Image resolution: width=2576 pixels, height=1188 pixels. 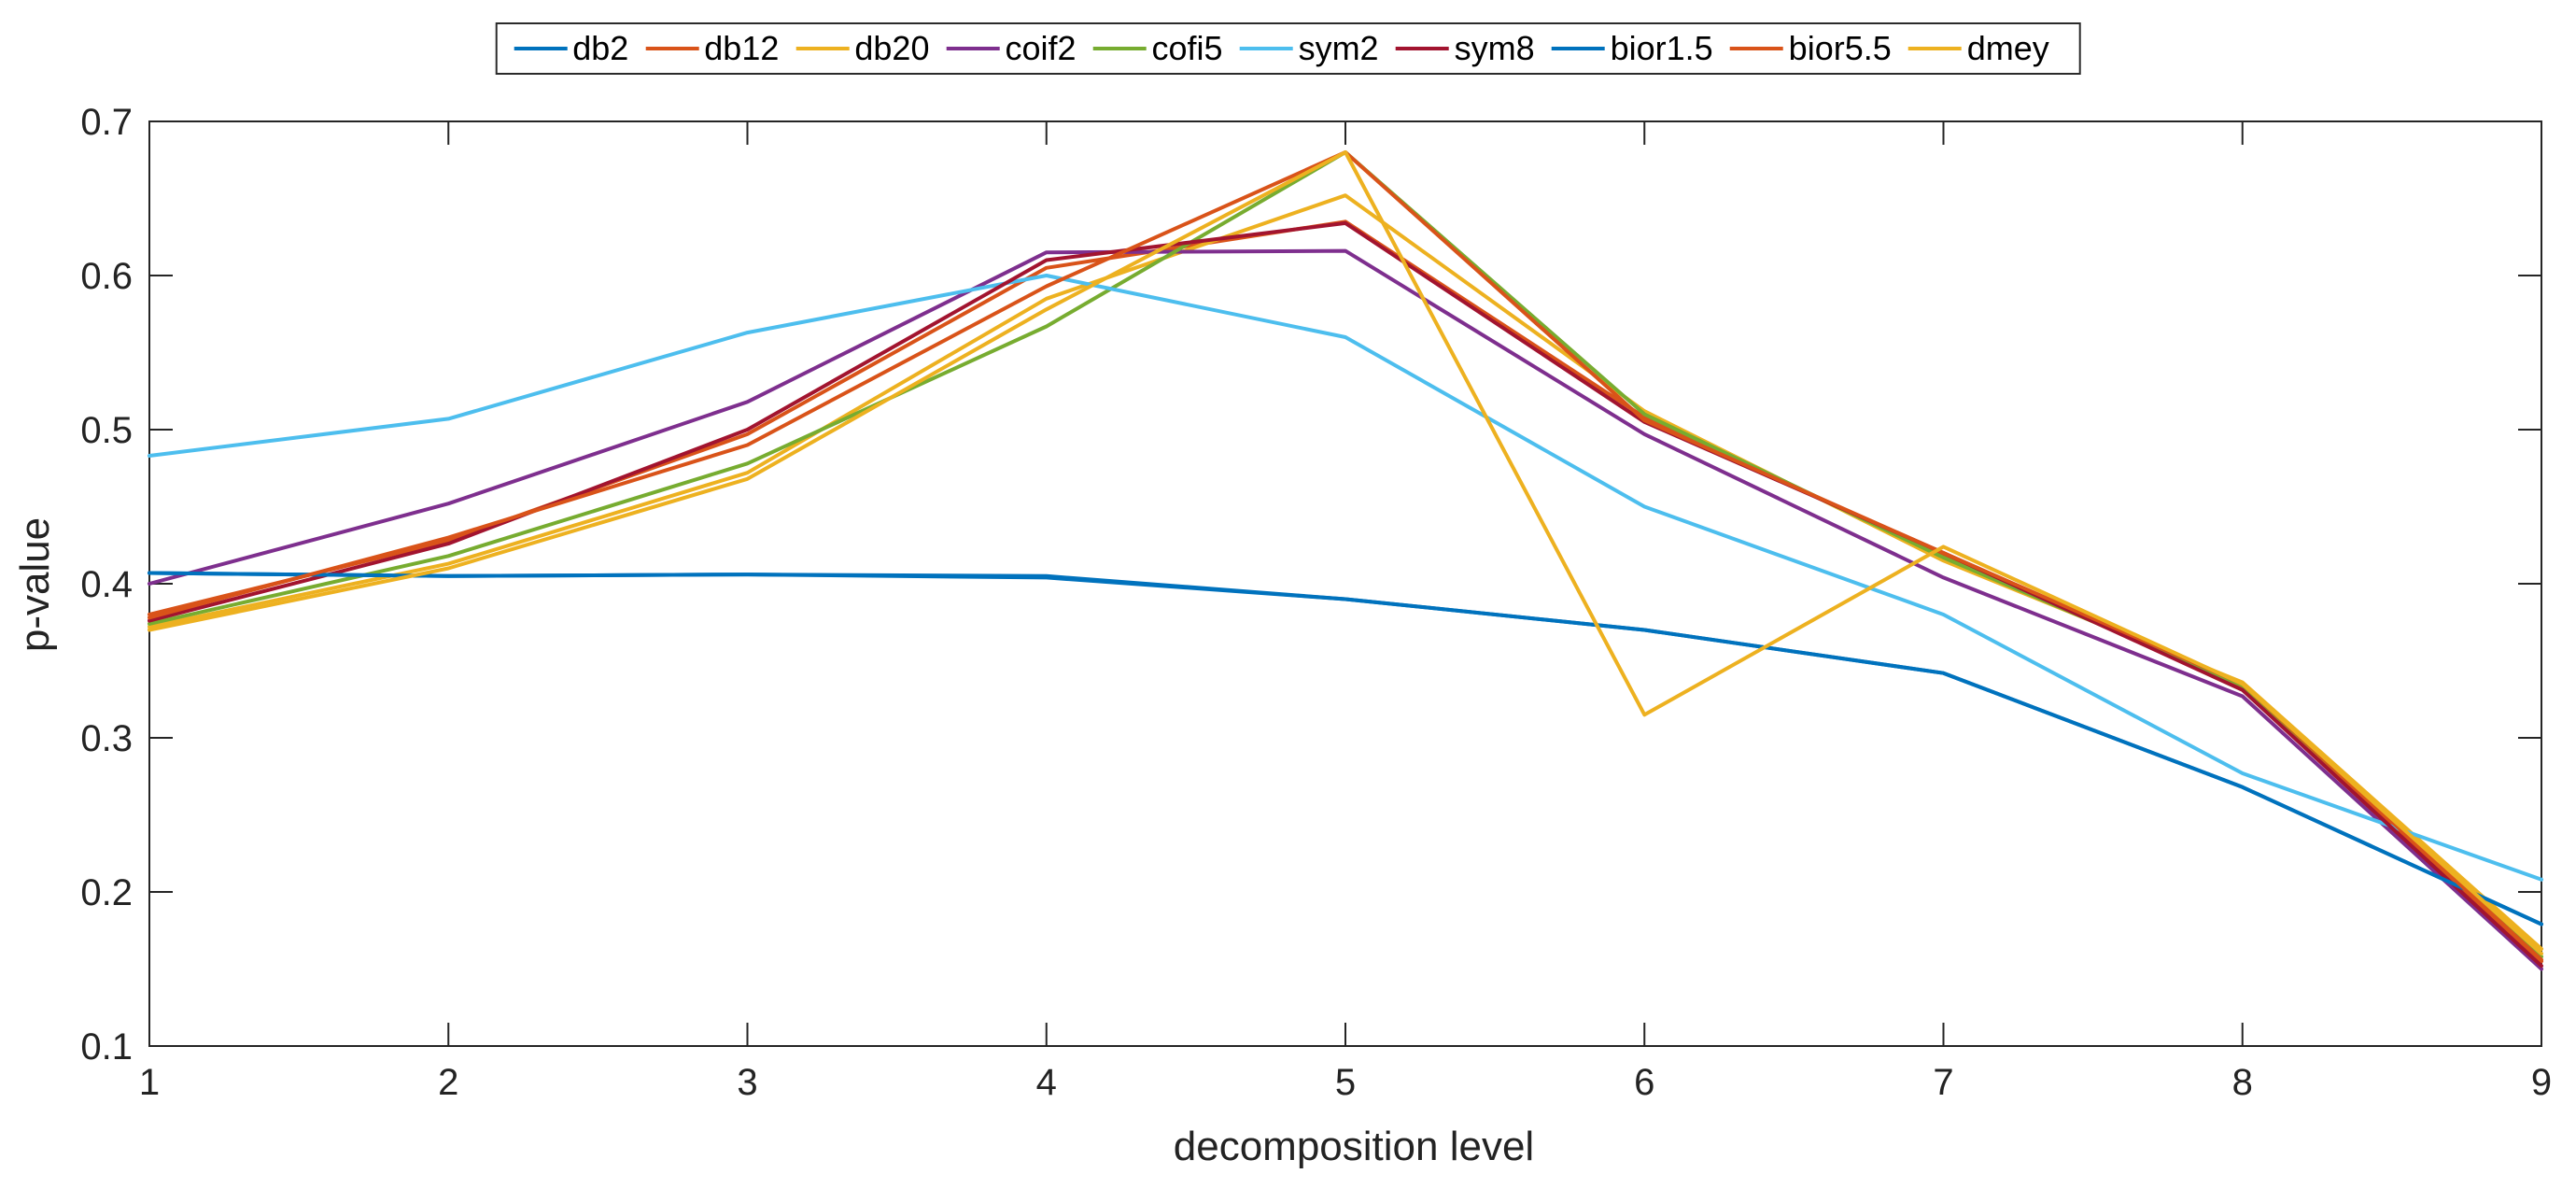 What do you see at coordinates (600, 48) in the screenshot?
I see `legend-label: db2` at bounding box center [600, 48].